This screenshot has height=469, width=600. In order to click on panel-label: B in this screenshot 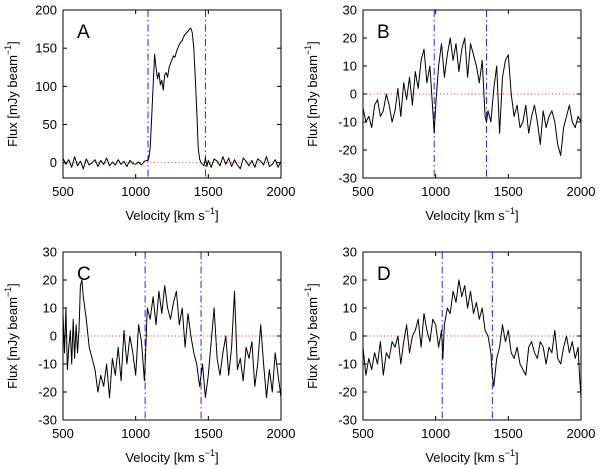, I will do `click(383, 32)`.